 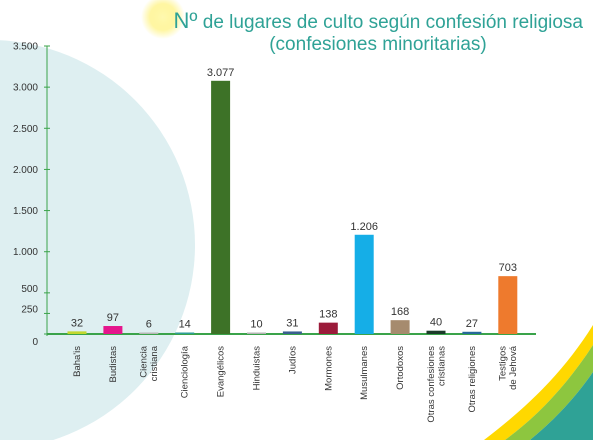 What do you see at coordinates (561, 406) in the screenshot?
I see `corner-stripe-teal` at bounding box center [561, 406].